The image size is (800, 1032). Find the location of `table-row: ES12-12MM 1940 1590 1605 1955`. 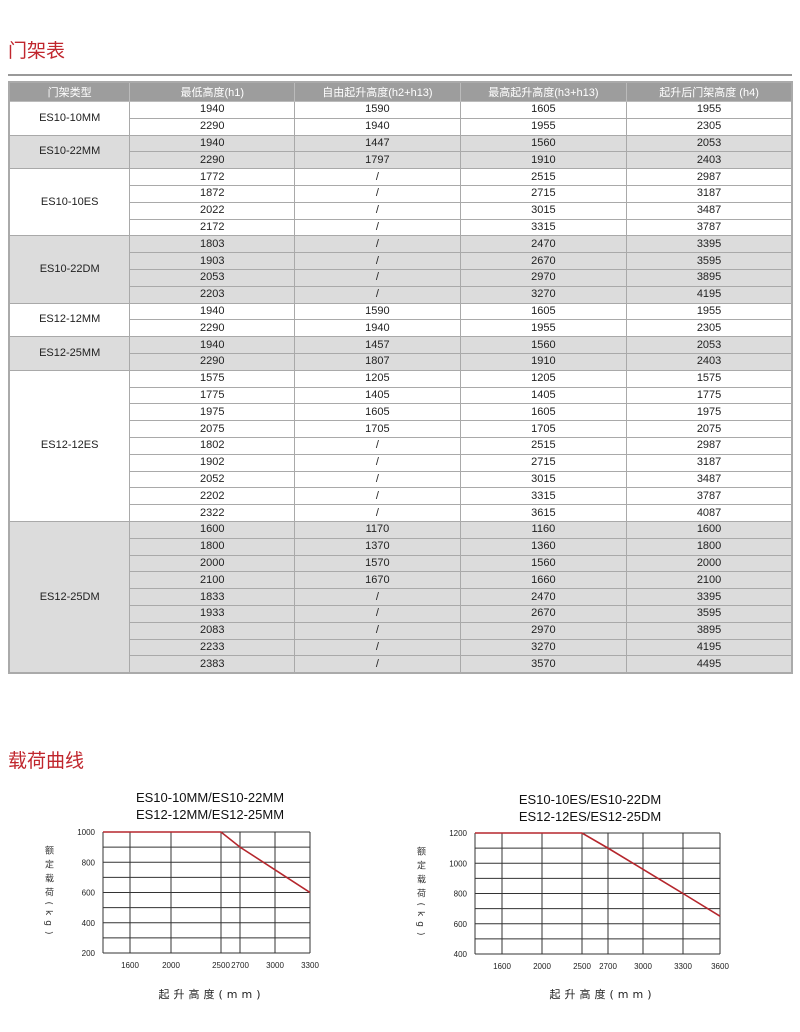

table-row: ES12-12MM 1940 1590 1605 1955 is located at coordinates (400, 320).